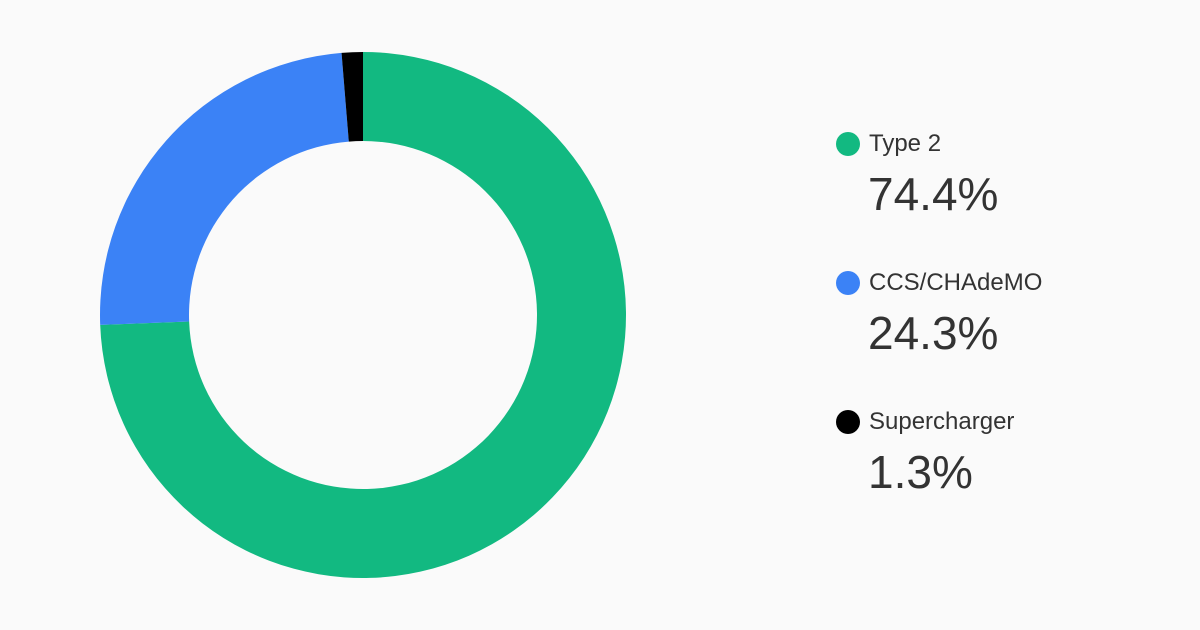 The image size is (1200, 630). I want to click on legend-value-ccs-chademo: 24.3%, so click(933, 333).